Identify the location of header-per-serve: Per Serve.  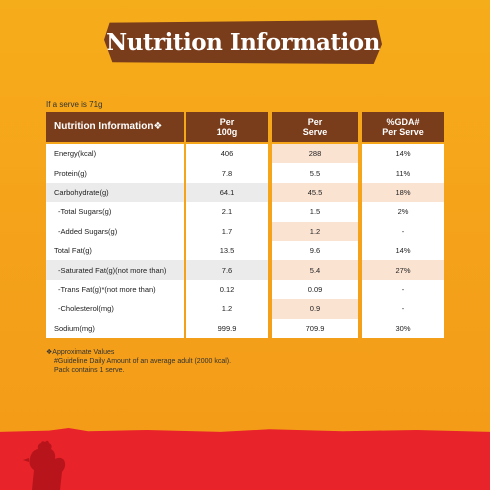
(315, 127).